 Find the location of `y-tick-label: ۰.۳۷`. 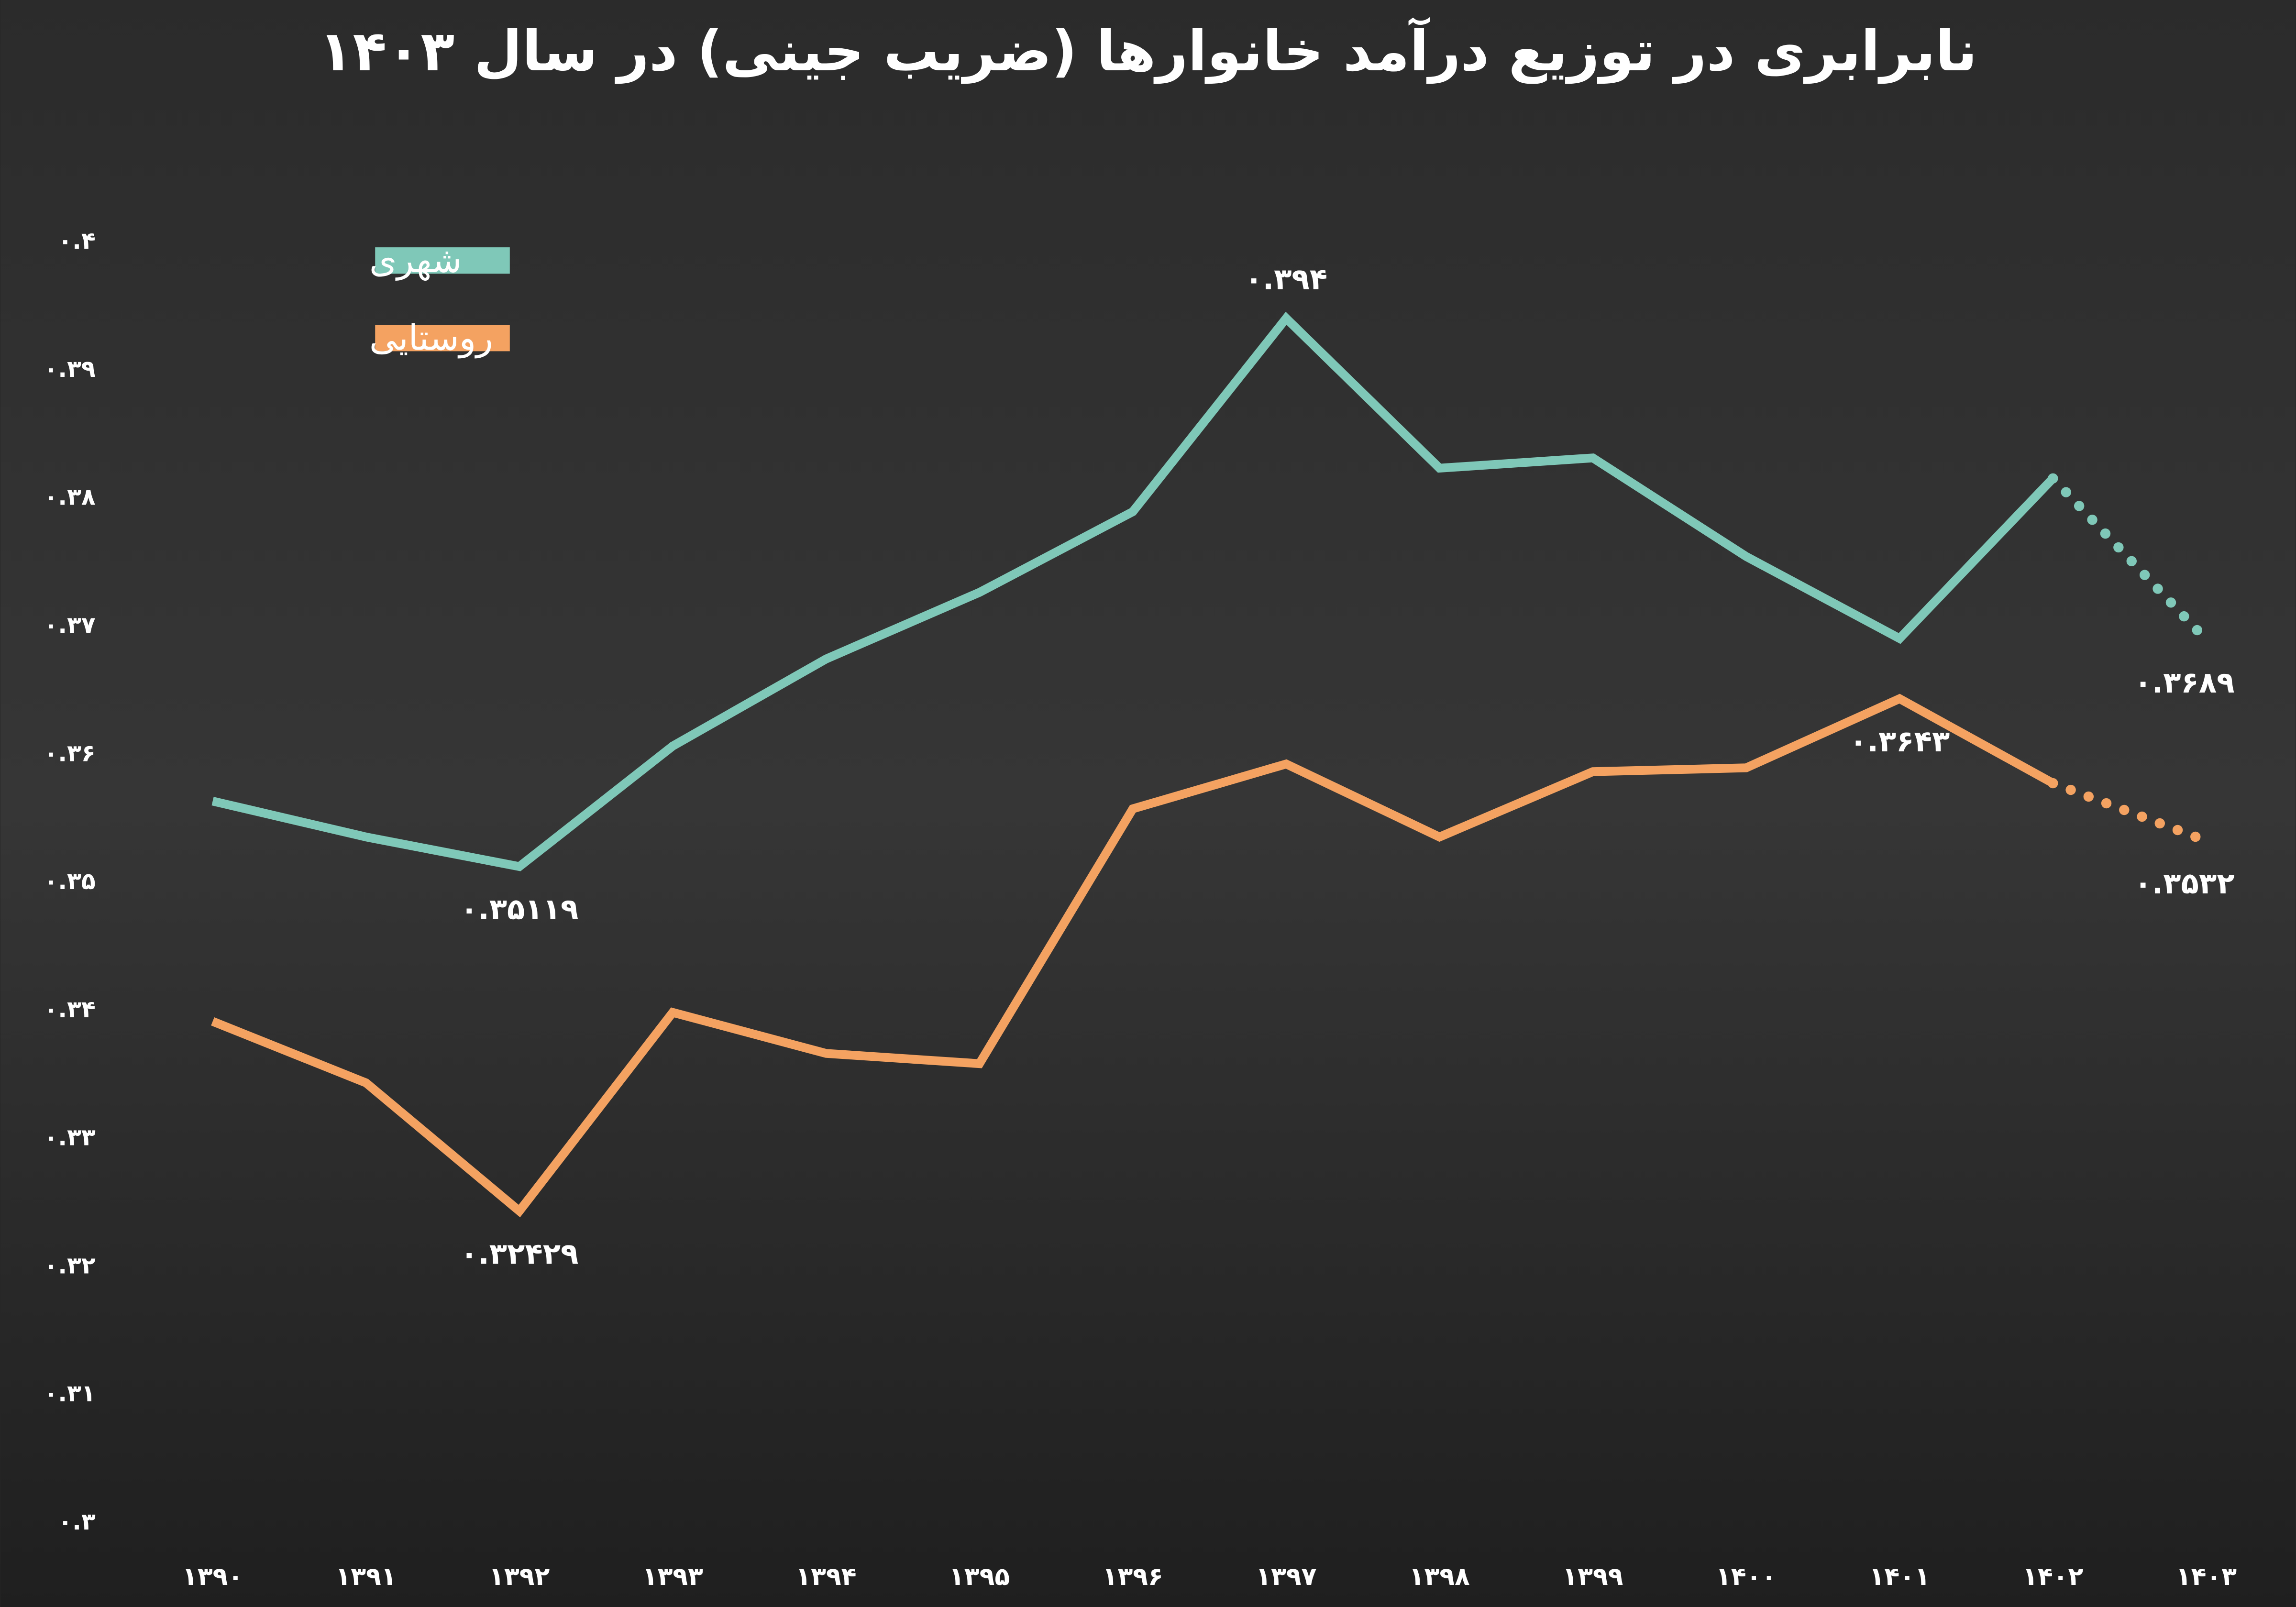

y-tick-label: ۰.۳۷ is located at coordinates (70, 624).